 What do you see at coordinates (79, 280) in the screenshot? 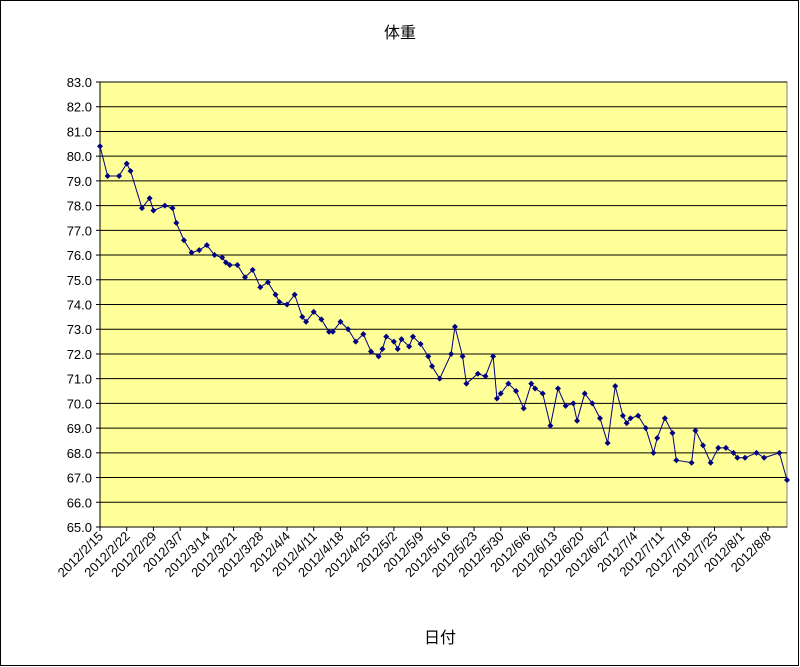
I see `y-tick-label: 75.0` at bounding box center [79, 280].